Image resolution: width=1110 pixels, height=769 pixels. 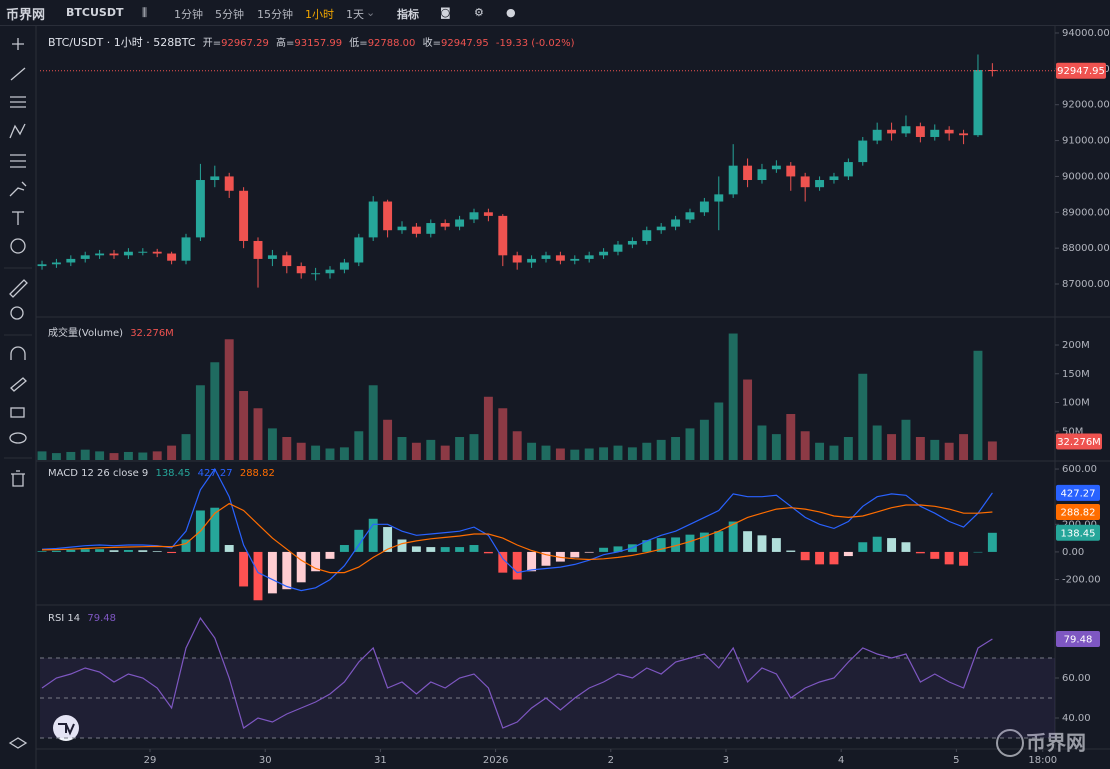 I want to click on pattern-tool, so click(x=17, y=131).